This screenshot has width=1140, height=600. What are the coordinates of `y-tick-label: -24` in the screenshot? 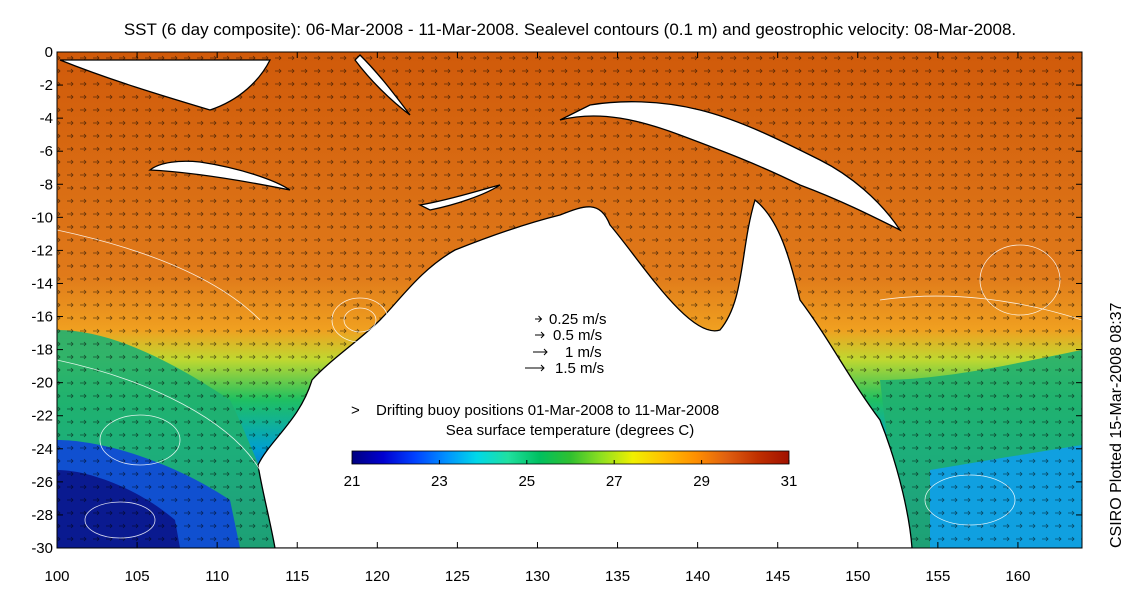 It's located at (42, 449).